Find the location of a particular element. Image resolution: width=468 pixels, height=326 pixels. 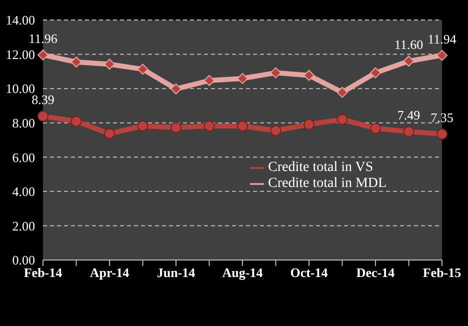

data-label: 11.94 is located at coordinates (442, 38).